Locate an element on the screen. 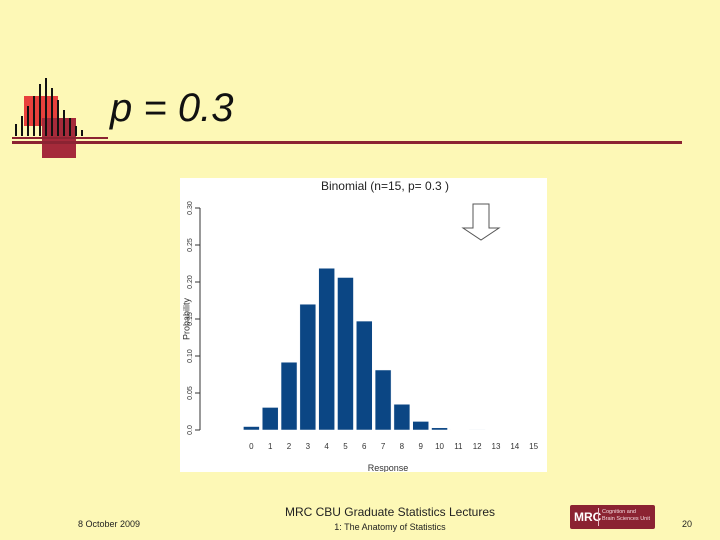 Image resolution: width=720 pixels, height=540 pixels. logo-subtitle-line2: Brain Sciences Unit is located at coordinates (626, 519).